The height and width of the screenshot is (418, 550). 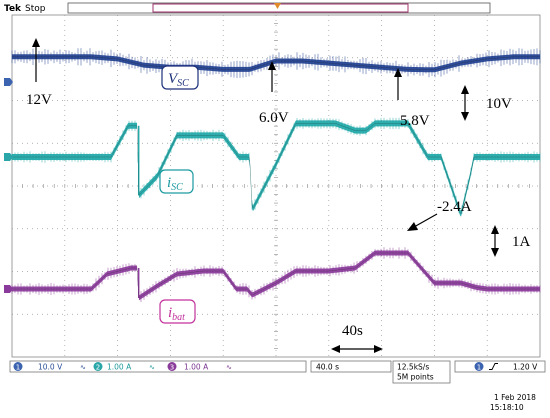 What do you see at coordinates (500, 366) in the screenshot?
I see `trigger-box` at bounding box center [500, 366].